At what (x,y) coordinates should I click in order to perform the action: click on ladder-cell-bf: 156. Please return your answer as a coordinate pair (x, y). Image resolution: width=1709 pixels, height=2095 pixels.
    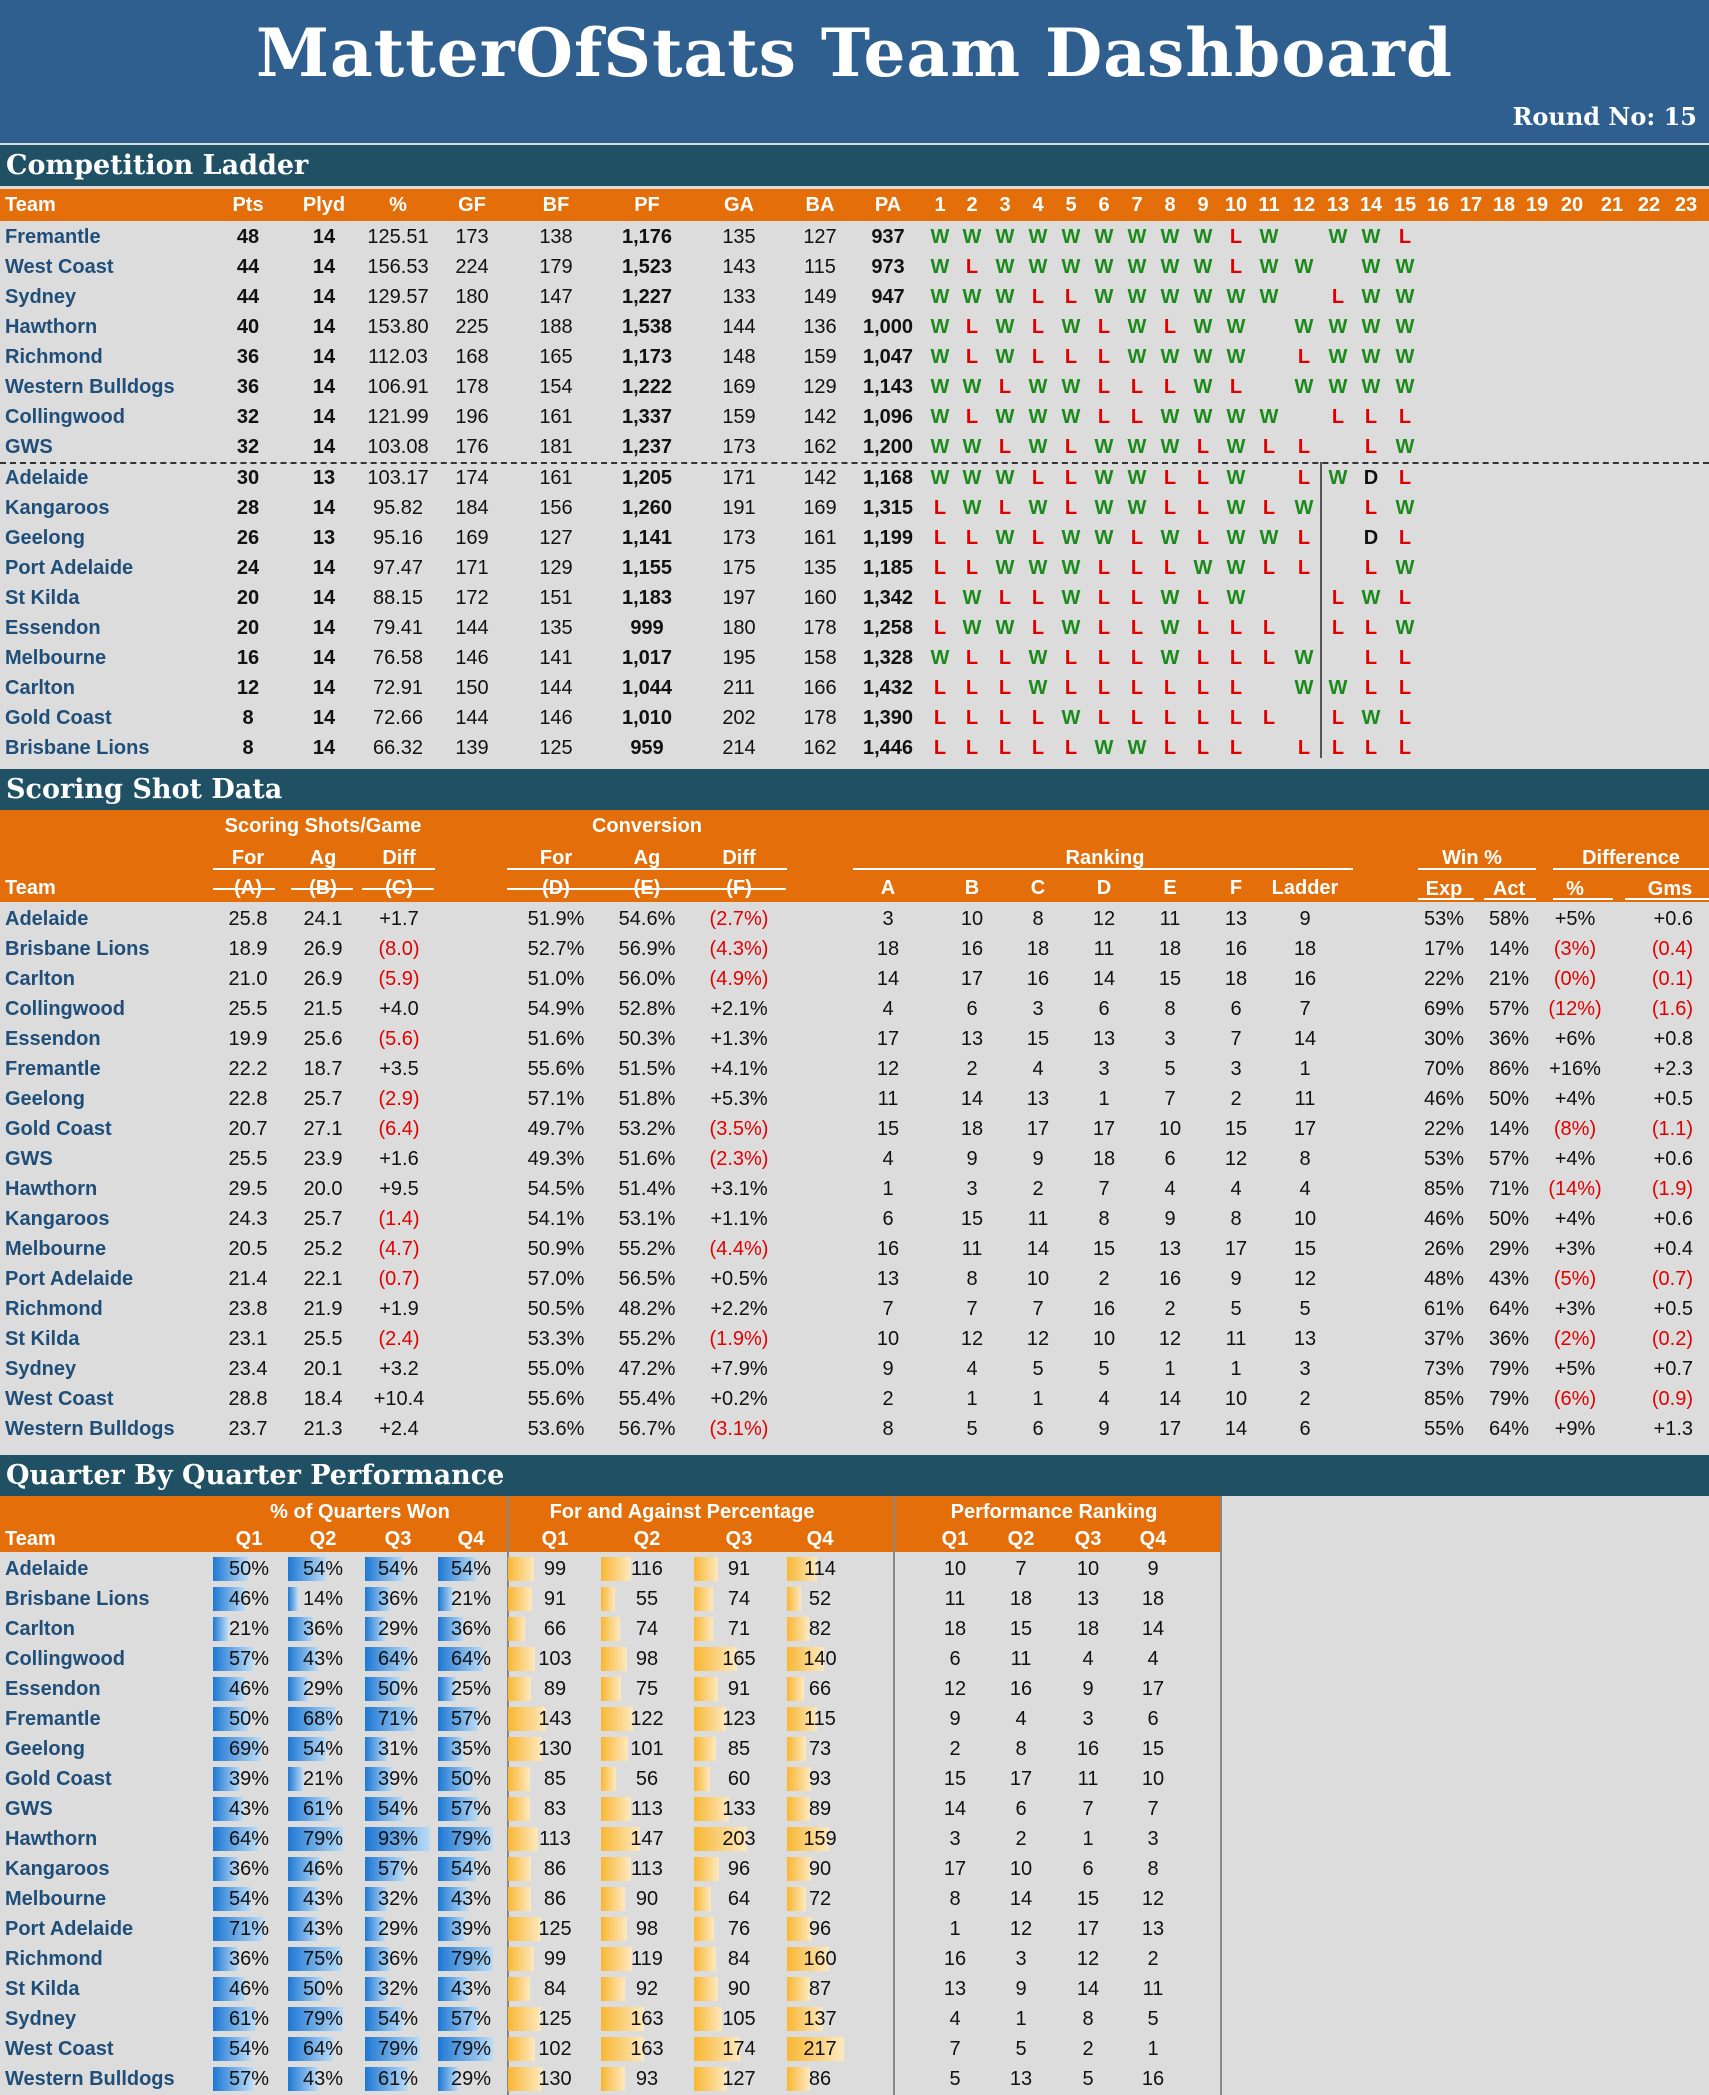
    Looking at the image, I should click on (556, 508).